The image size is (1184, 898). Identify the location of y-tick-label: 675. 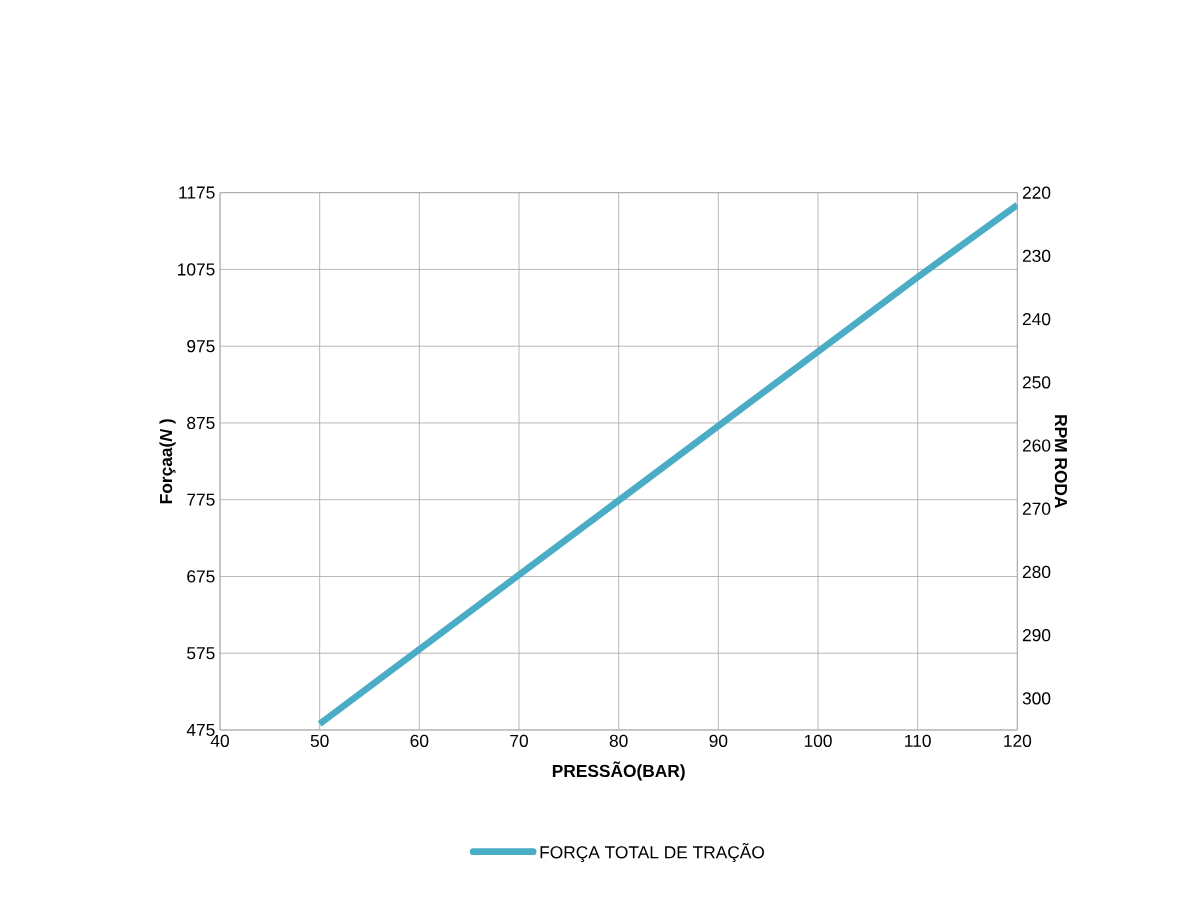
(201, 576).